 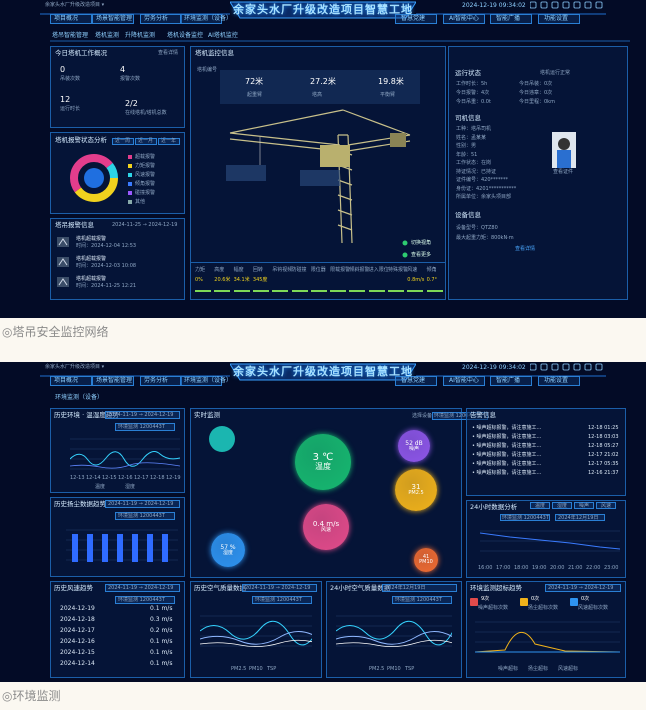 I want to click on status-item: 工作时长：5h, so click(x=472, y=84).